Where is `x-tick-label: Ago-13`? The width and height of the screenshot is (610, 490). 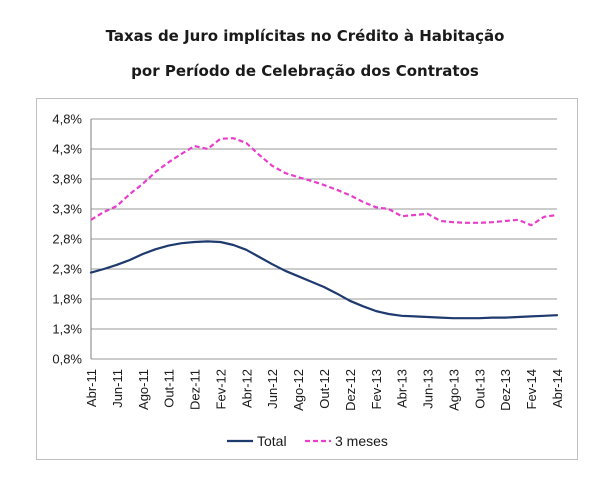 x-tick-label: Ago-13 is located at coordinates (453, 390).